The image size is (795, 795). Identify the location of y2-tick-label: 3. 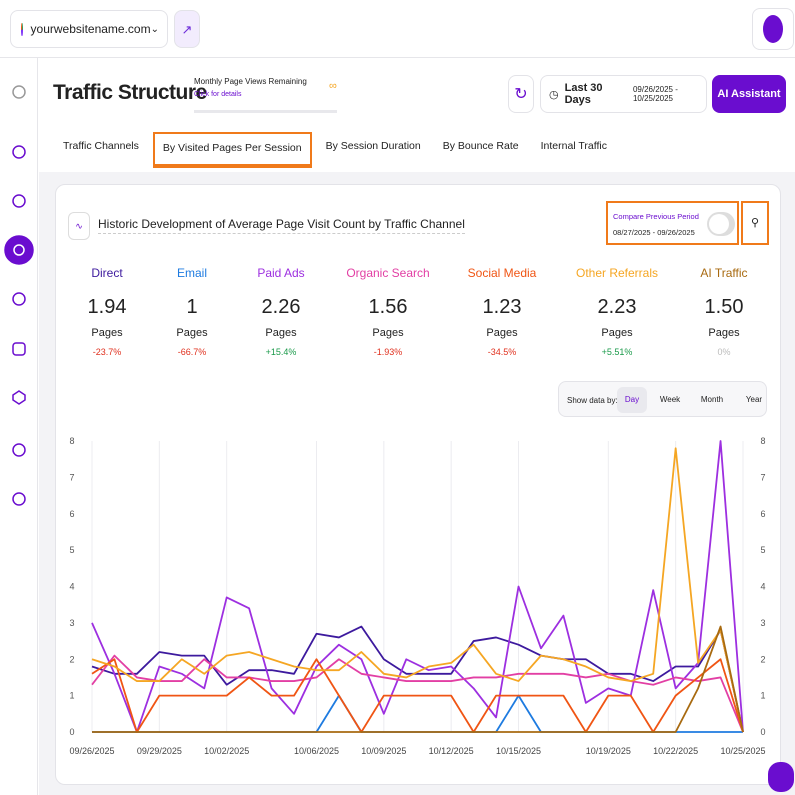
(762, 623).